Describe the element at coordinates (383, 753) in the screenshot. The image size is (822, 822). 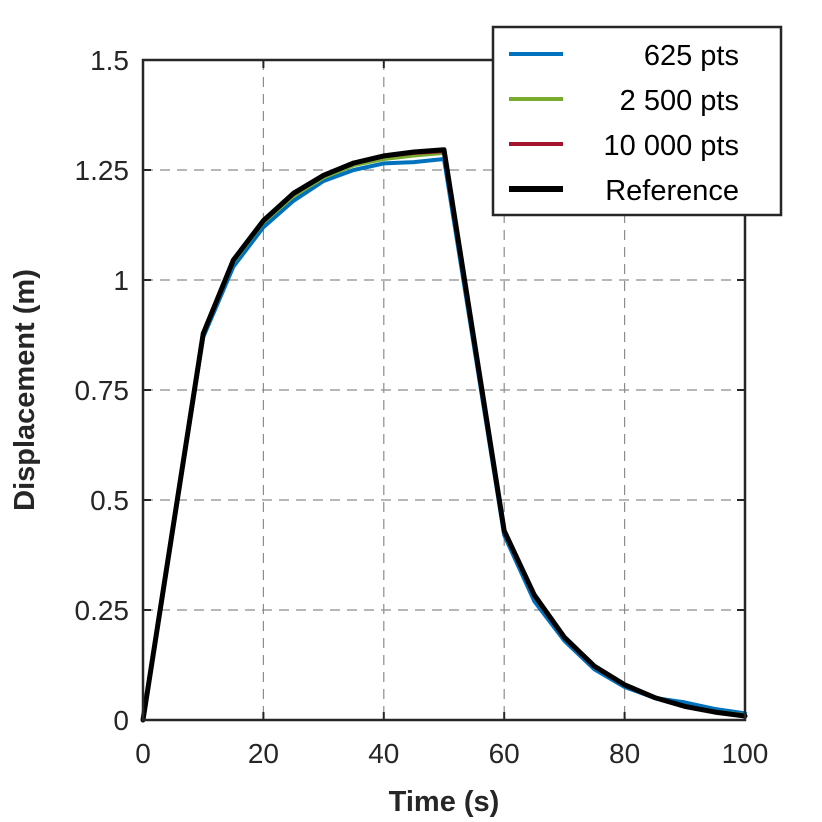
I see `x-tick-label: 40` at that location.